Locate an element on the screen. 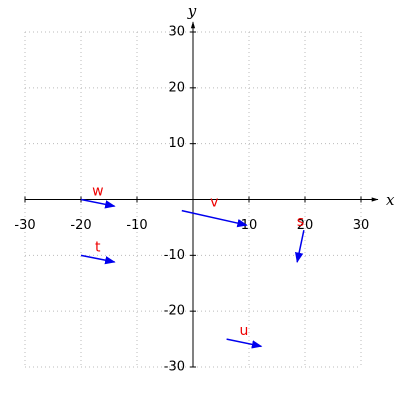 Image resolution: width=400 pixels, height=400 pixels. y-tick-label: -20 is located at coordinates (174, 311).